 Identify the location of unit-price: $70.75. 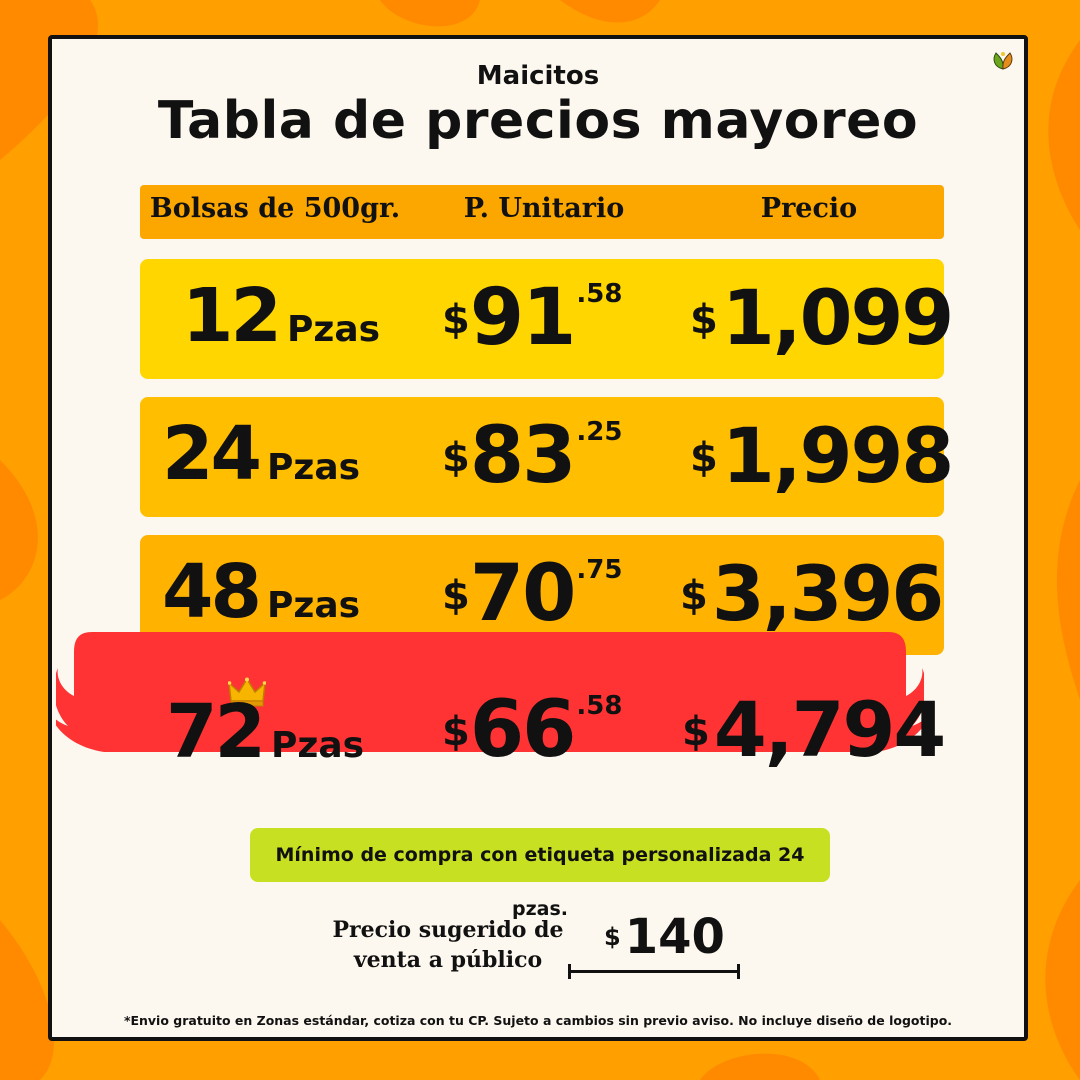
(532, 594).